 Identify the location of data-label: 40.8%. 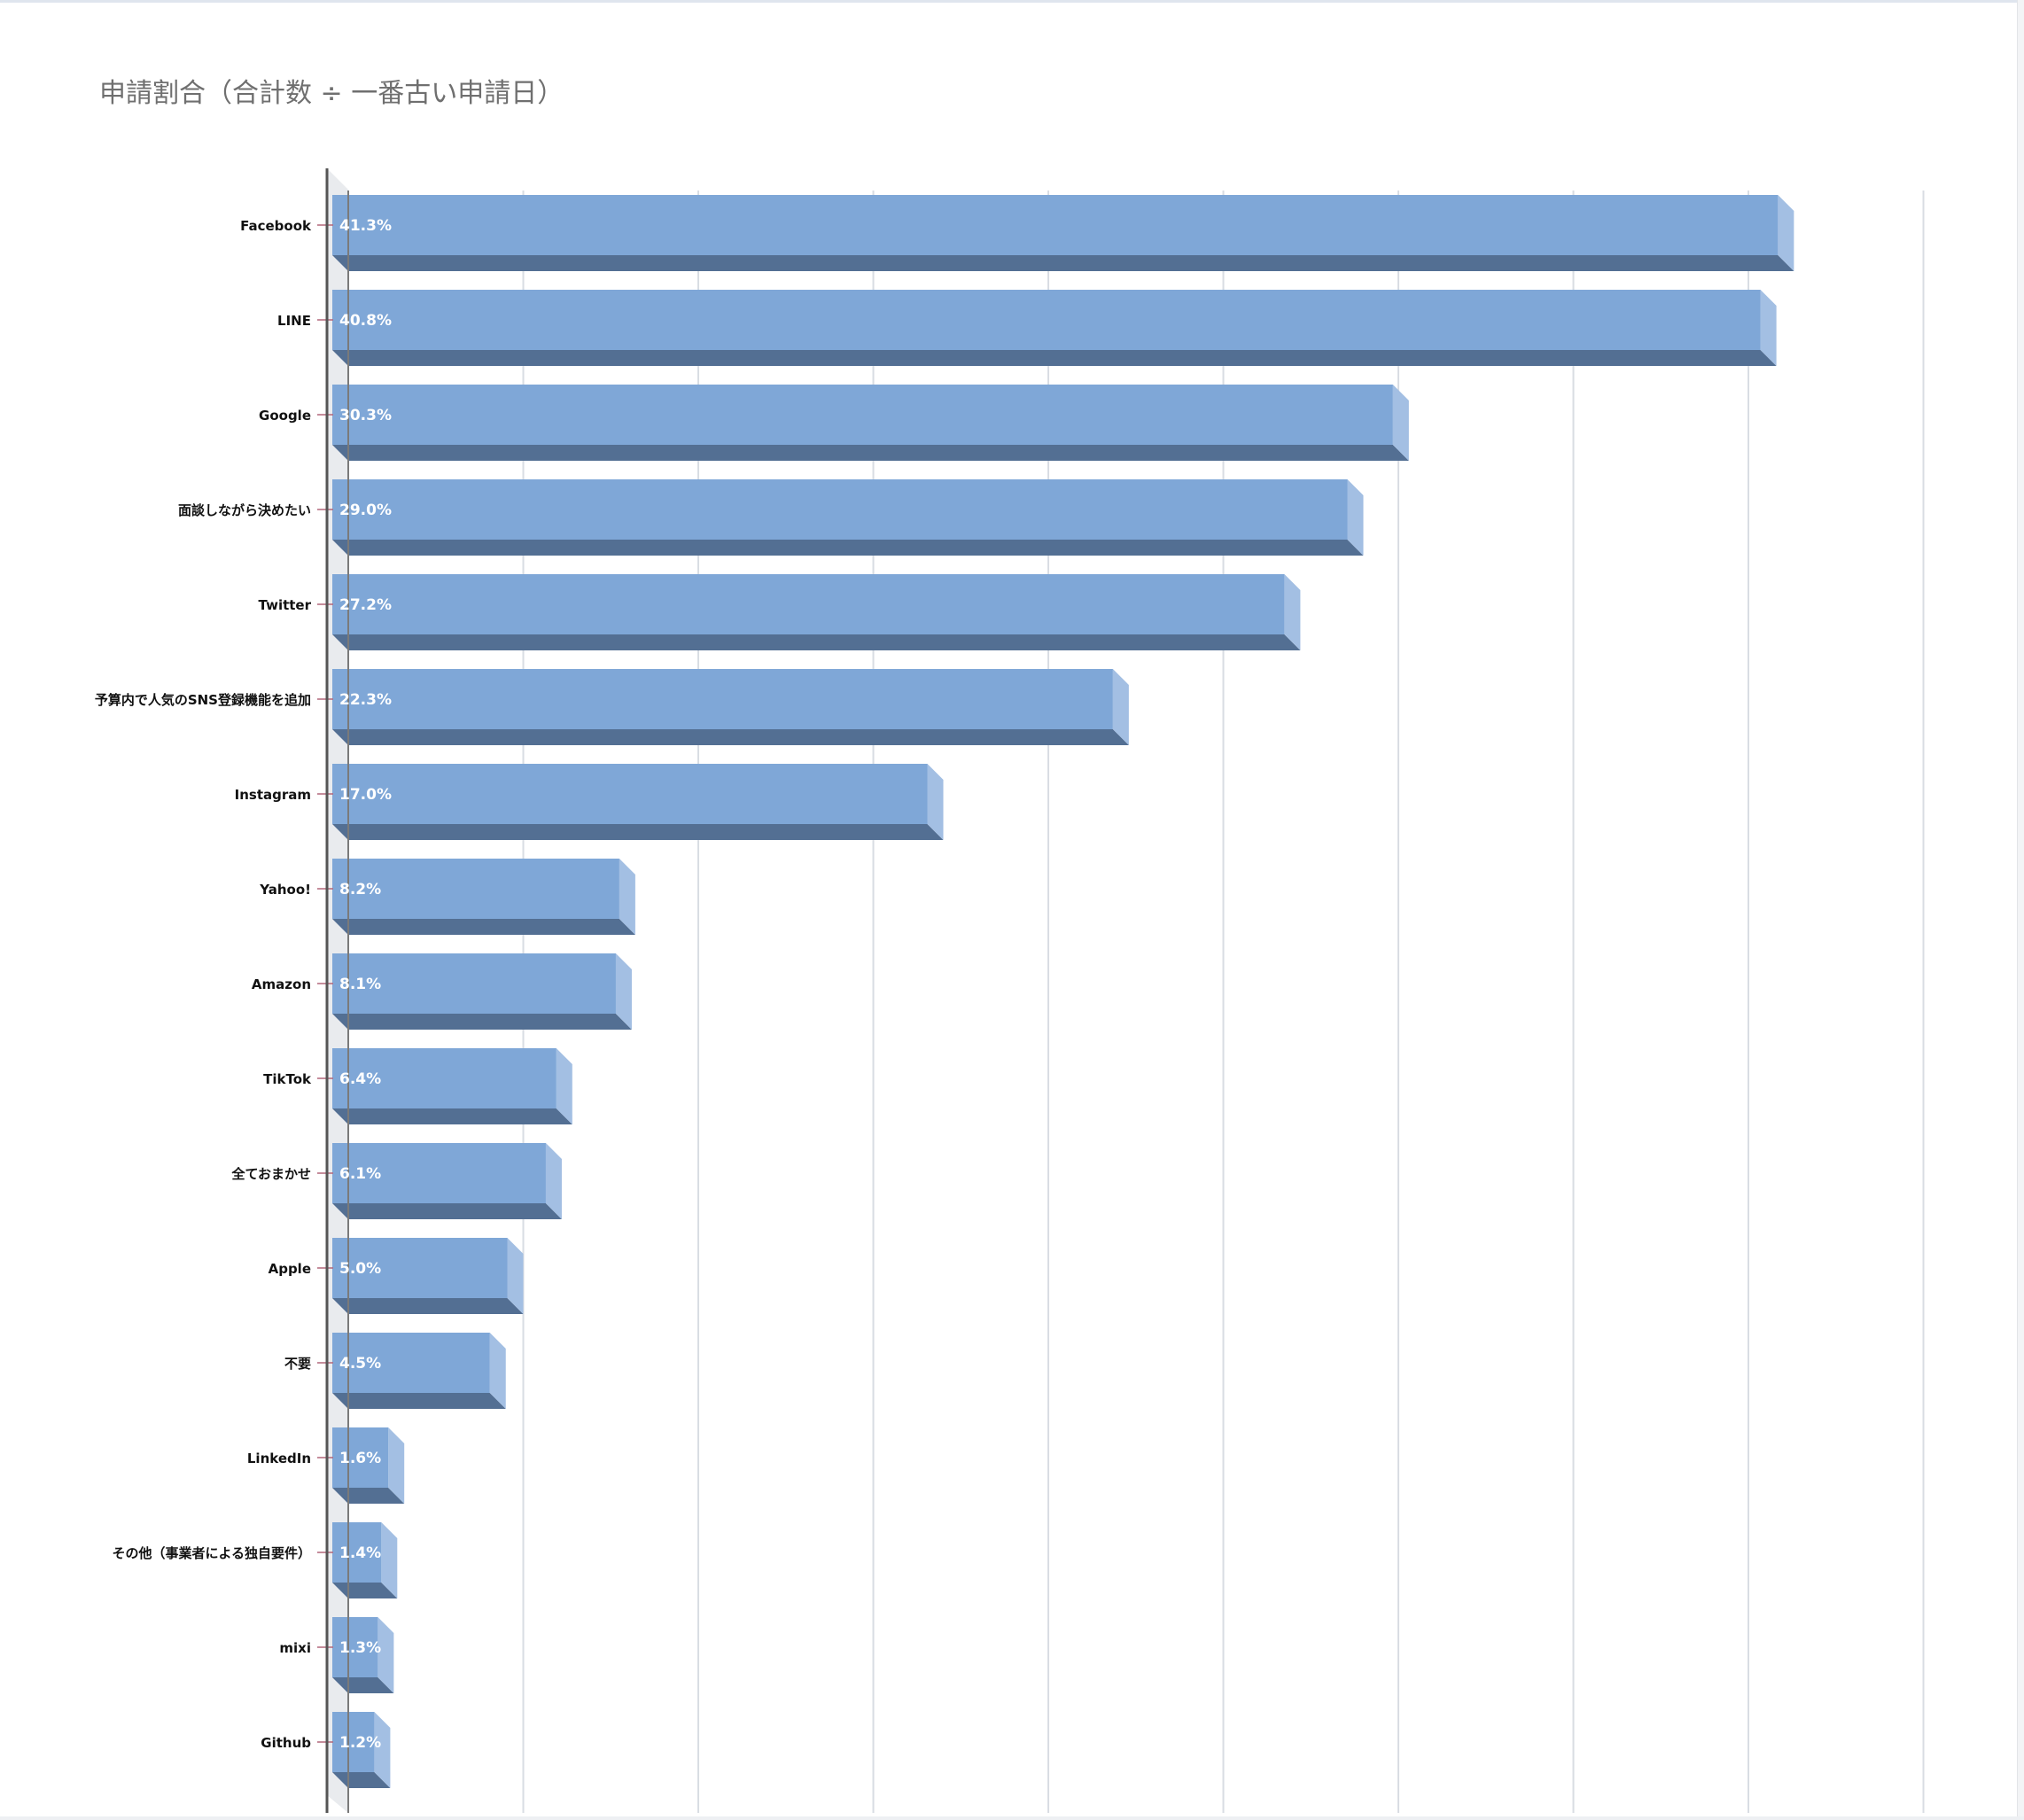
(365, 321).